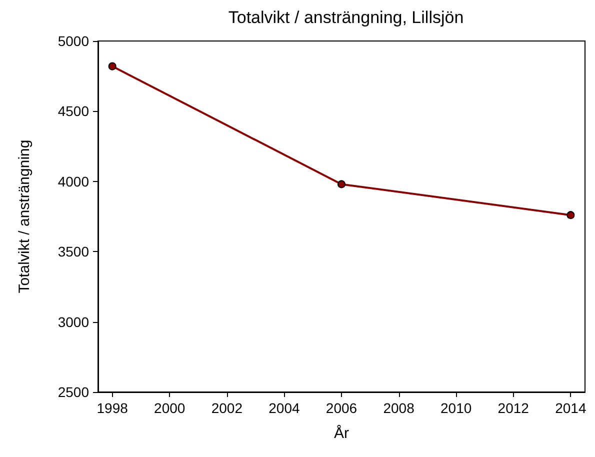 Image resolution: width=595 pixels, height=457 pixels. Describe the element at coordinates (284, 408) in the screenshot. I see `x-tick-label: 2004` at that location.